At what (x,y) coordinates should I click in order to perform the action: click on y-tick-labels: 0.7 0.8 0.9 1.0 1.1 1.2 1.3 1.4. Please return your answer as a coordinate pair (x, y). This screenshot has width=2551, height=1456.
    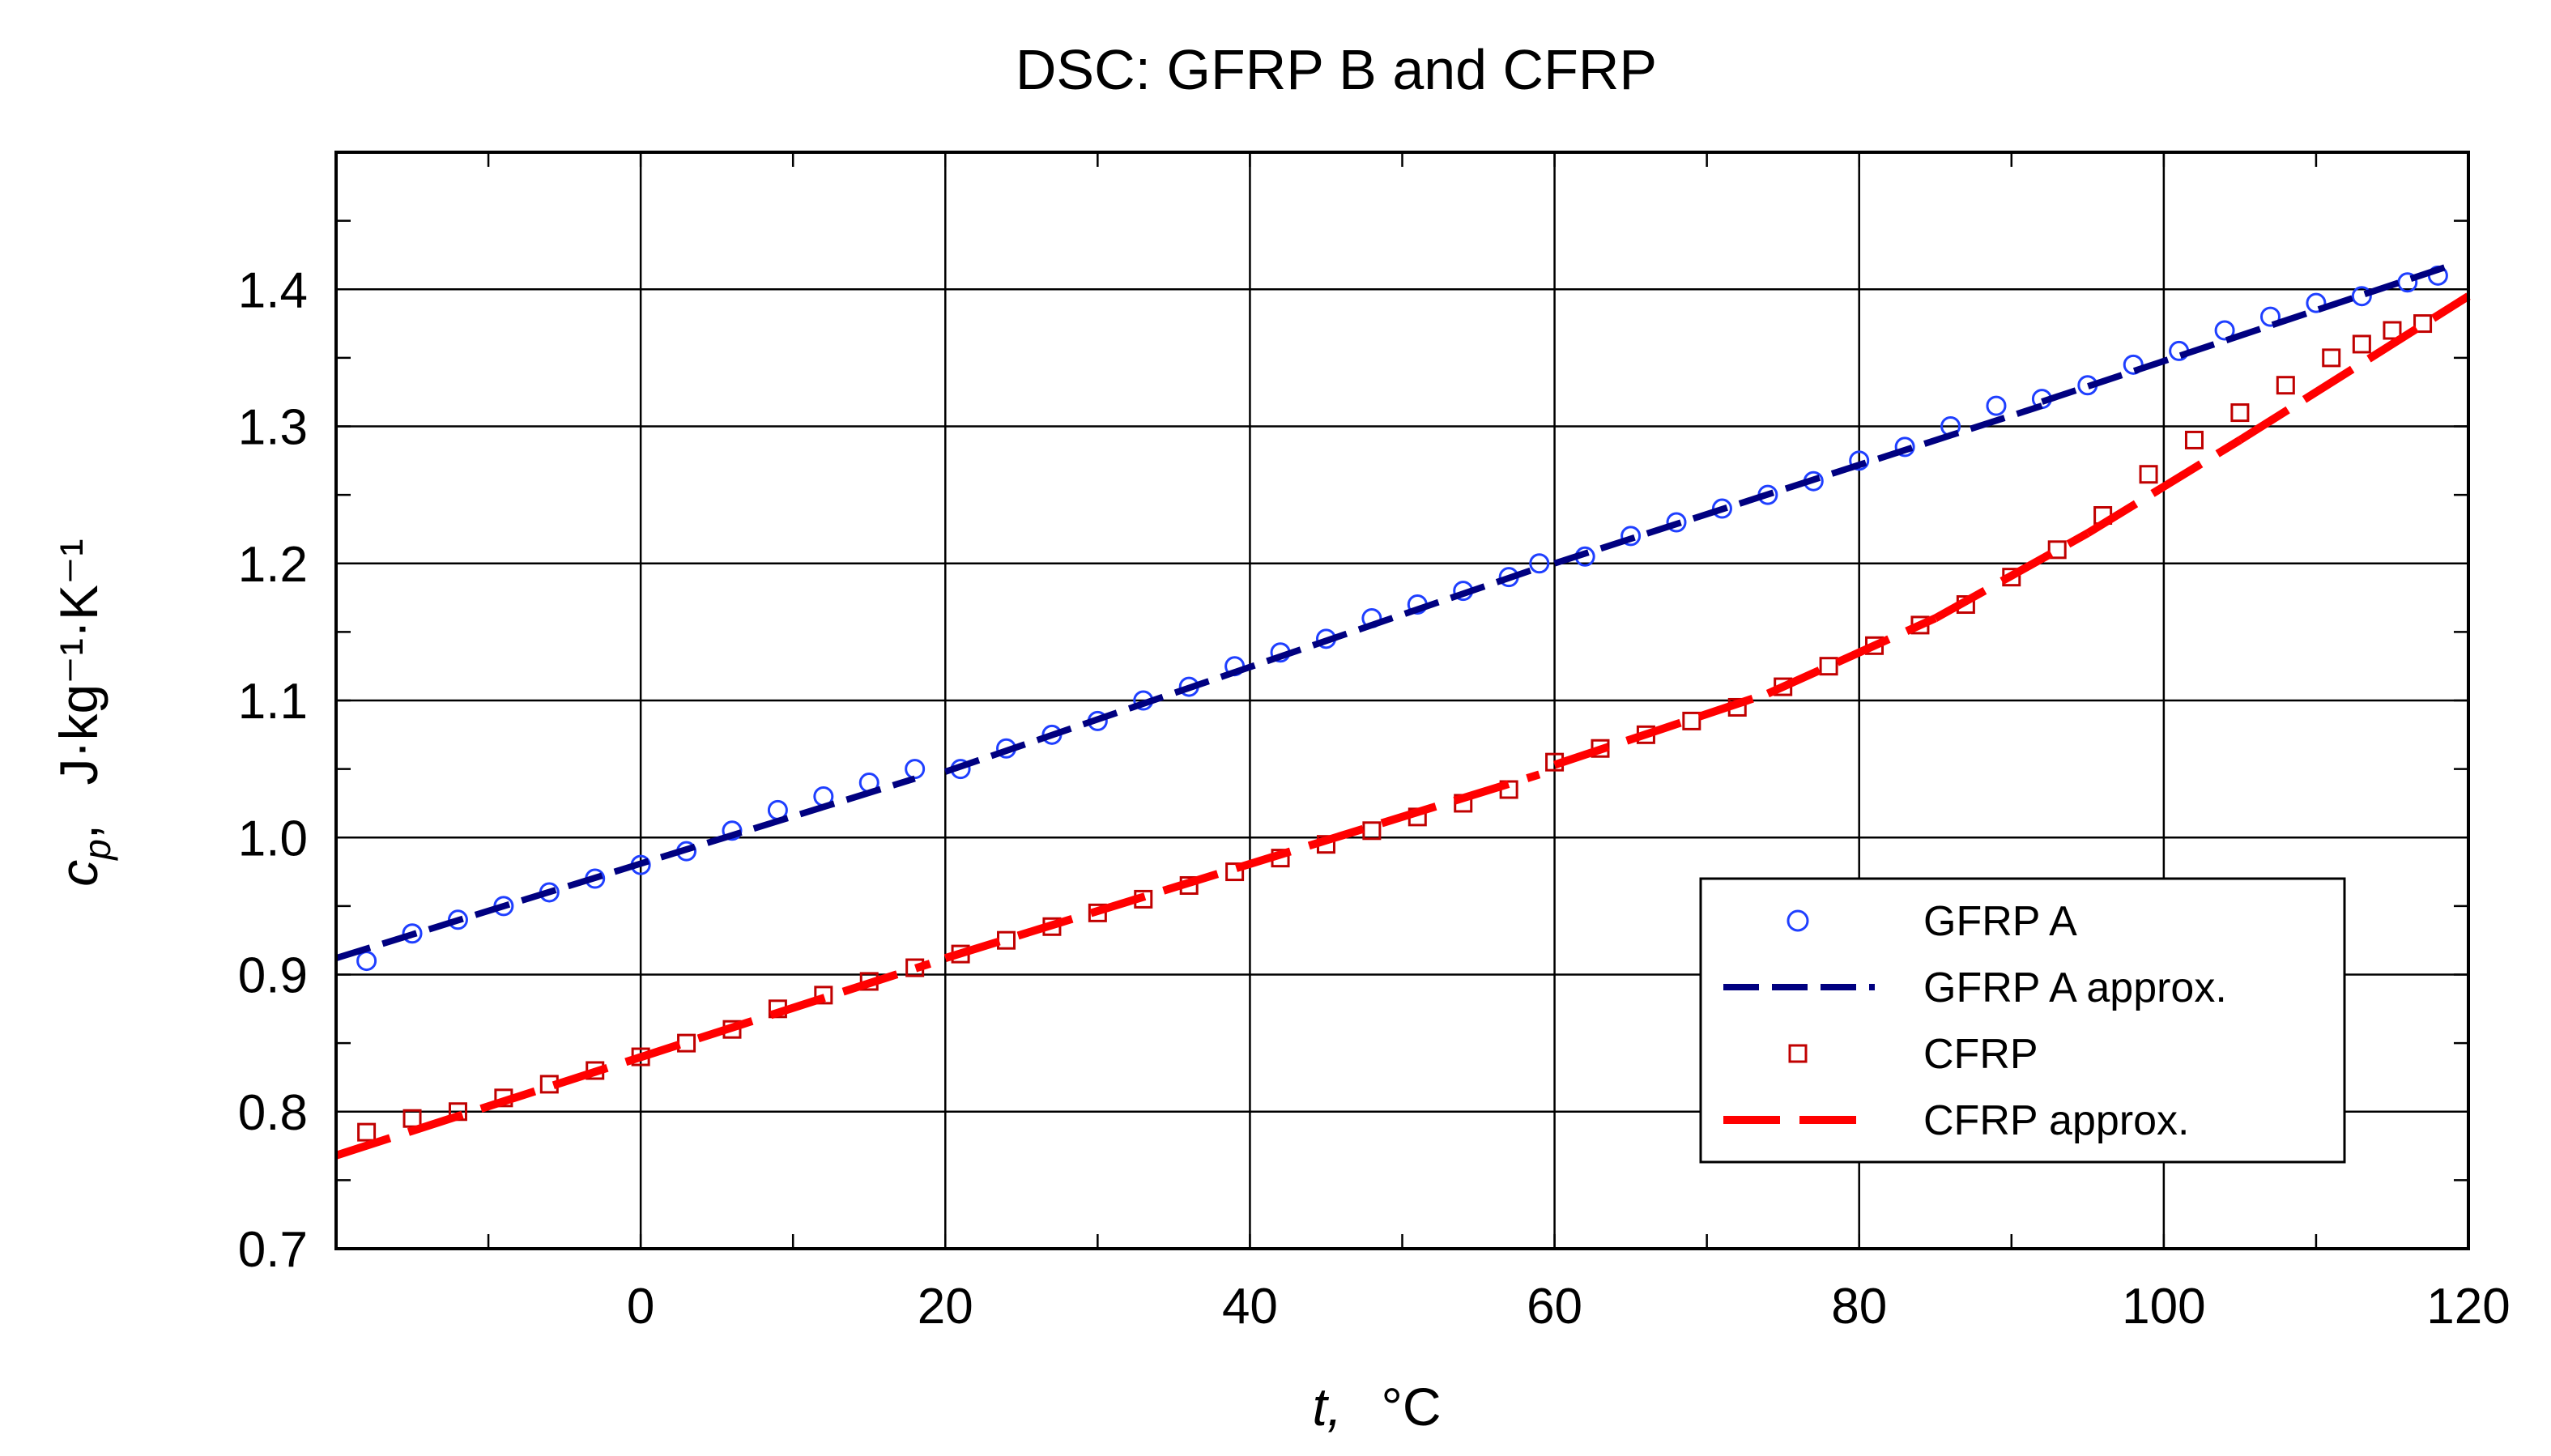
    Looking at the image, I should click on (273, 770).